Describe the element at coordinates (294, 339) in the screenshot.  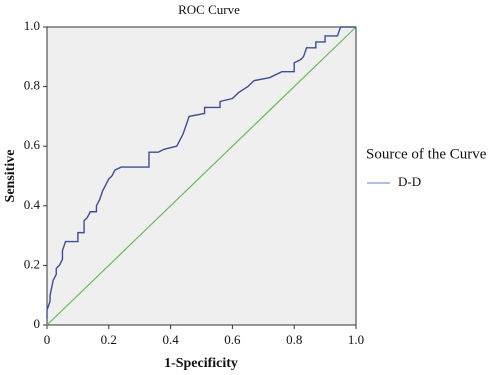
I see `x-tick-label: 0.8` at that location.